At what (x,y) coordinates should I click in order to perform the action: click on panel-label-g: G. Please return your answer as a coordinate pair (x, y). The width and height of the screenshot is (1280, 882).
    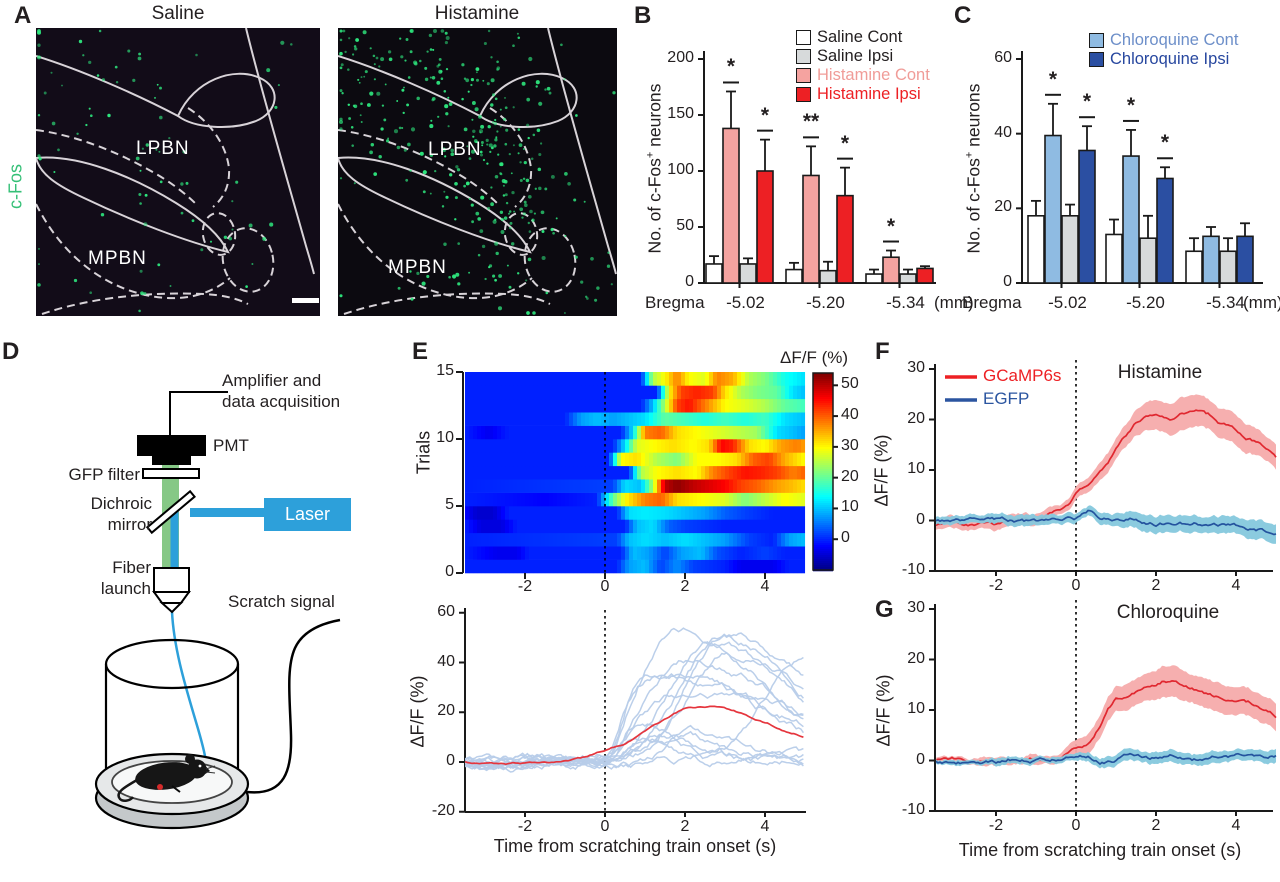
    Looking at the image, I should click on (884, 609).